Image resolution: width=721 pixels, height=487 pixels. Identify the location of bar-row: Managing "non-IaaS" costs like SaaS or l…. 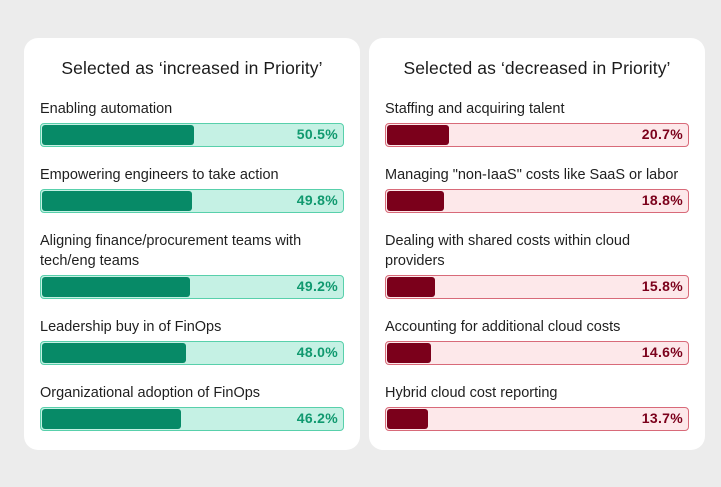
(537, 198).